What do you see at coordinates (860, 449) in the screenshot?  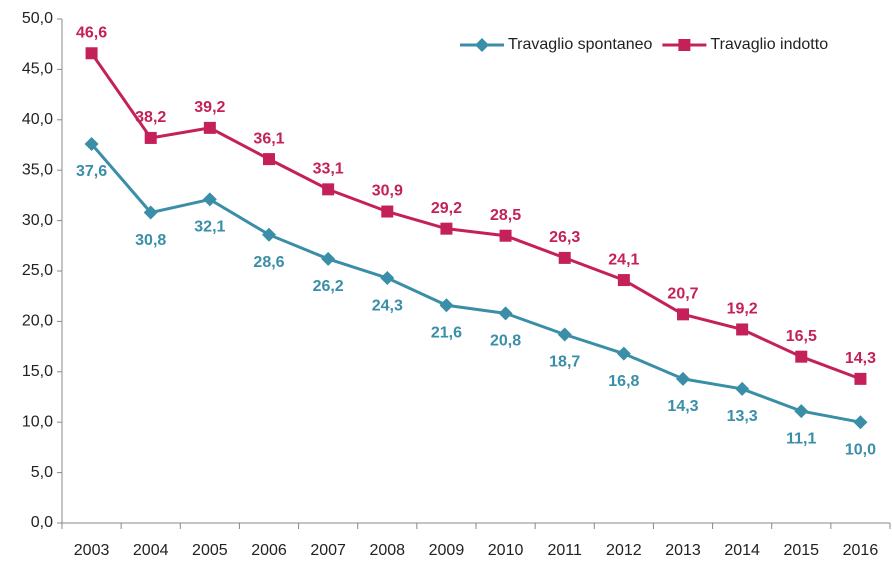 I see `data-label: 10,0` at bounding box center [860, 449].